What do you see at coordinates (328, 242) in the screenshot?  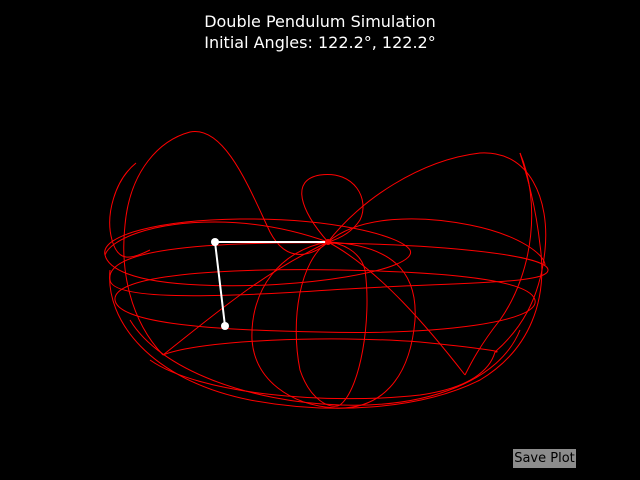 I see `pivot-marker` at bounding box center [328, 242].